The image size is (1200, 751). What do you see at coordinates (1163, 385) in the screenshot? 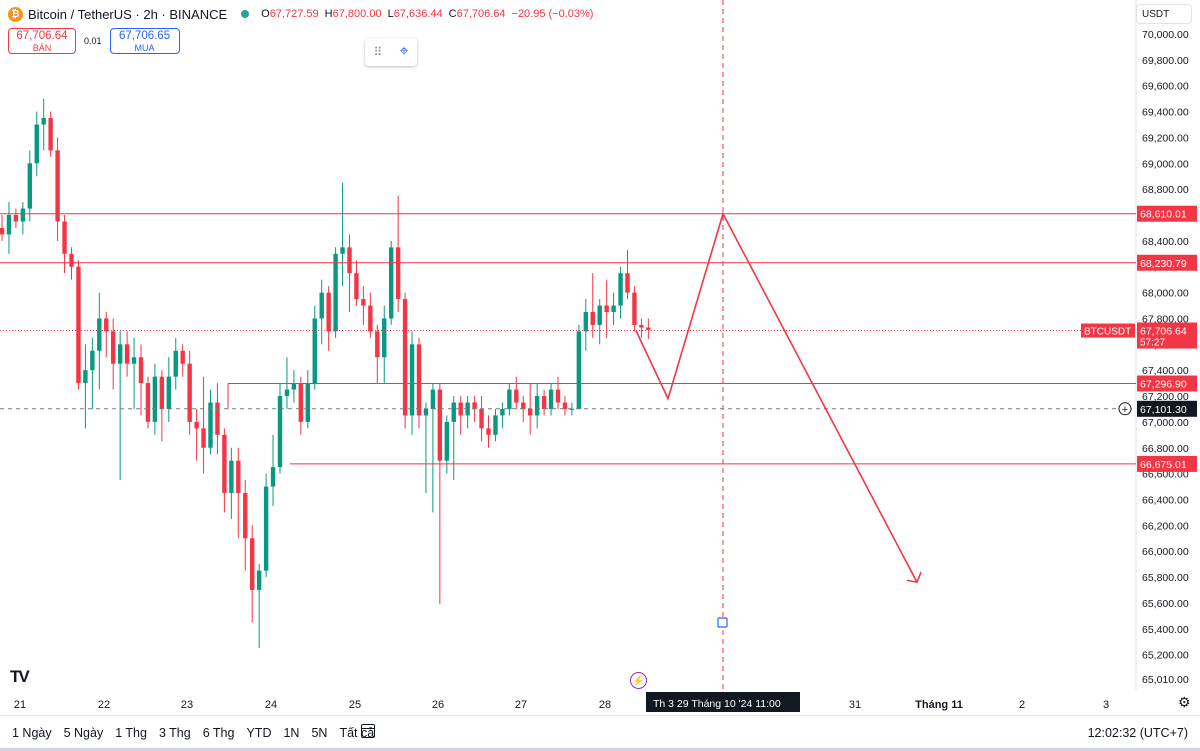
I see `level-label: 67,296.90` at bounding box center [1163, 385].